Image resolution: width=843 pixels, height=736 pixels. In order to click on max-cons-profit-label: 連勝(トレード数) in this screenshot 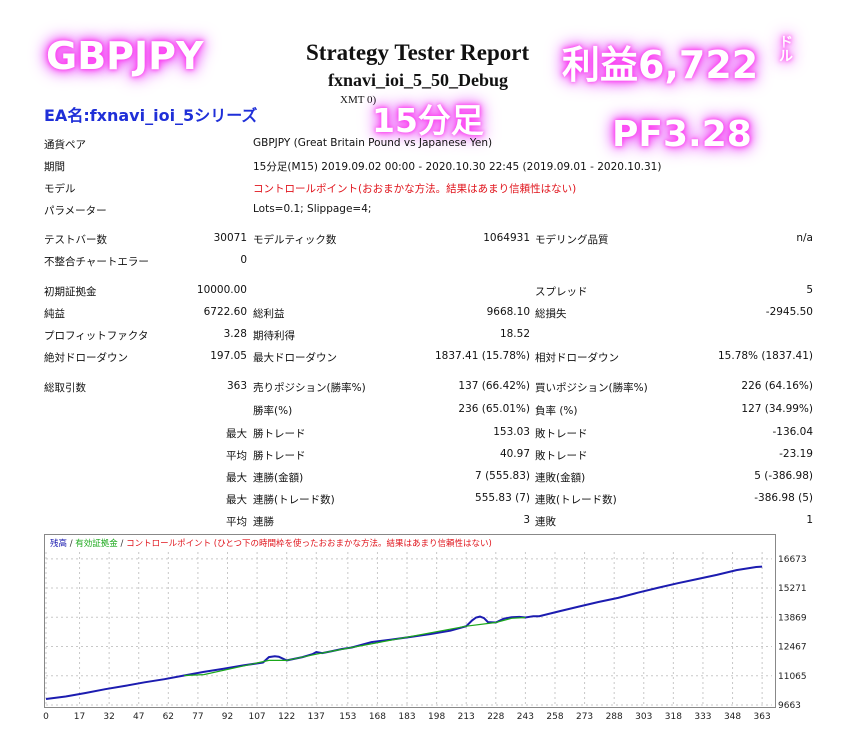, I will do `click(294, 500)`.